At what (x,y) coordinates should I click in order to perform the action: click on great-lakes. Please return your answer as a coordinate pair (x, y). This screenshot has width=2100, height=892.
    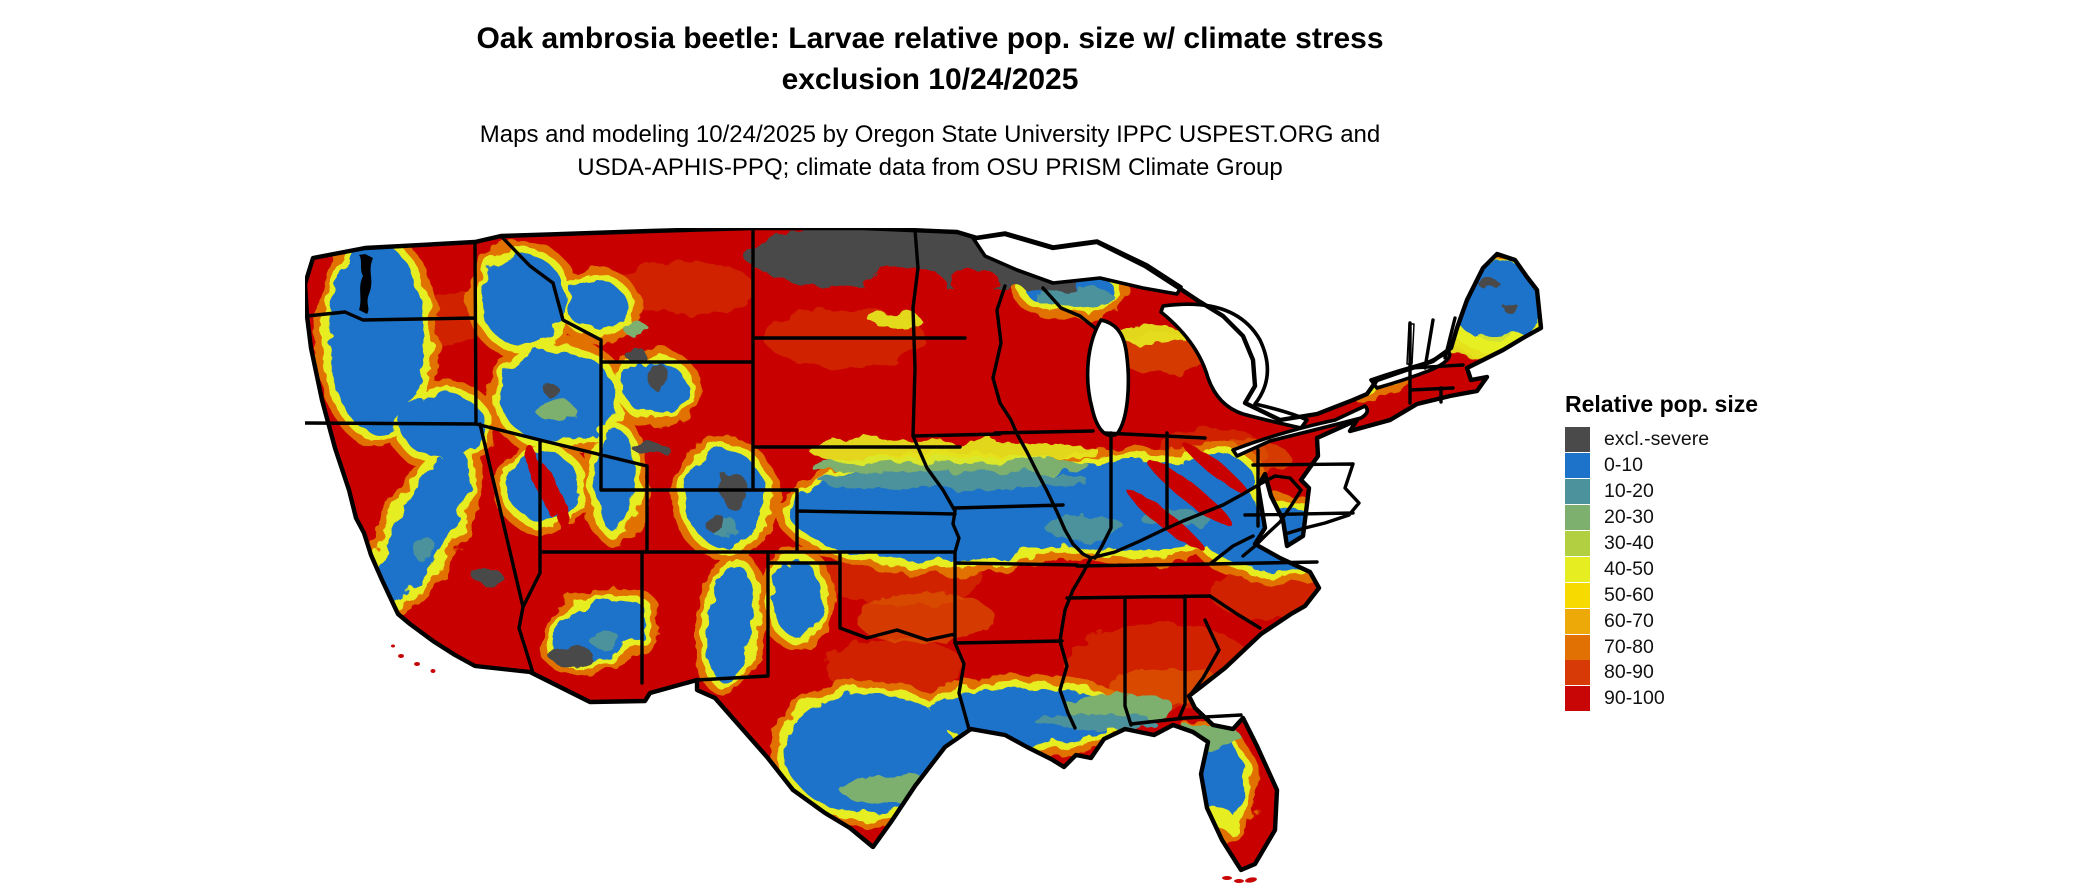
    Looking at the image, I should click on (1211, 344).